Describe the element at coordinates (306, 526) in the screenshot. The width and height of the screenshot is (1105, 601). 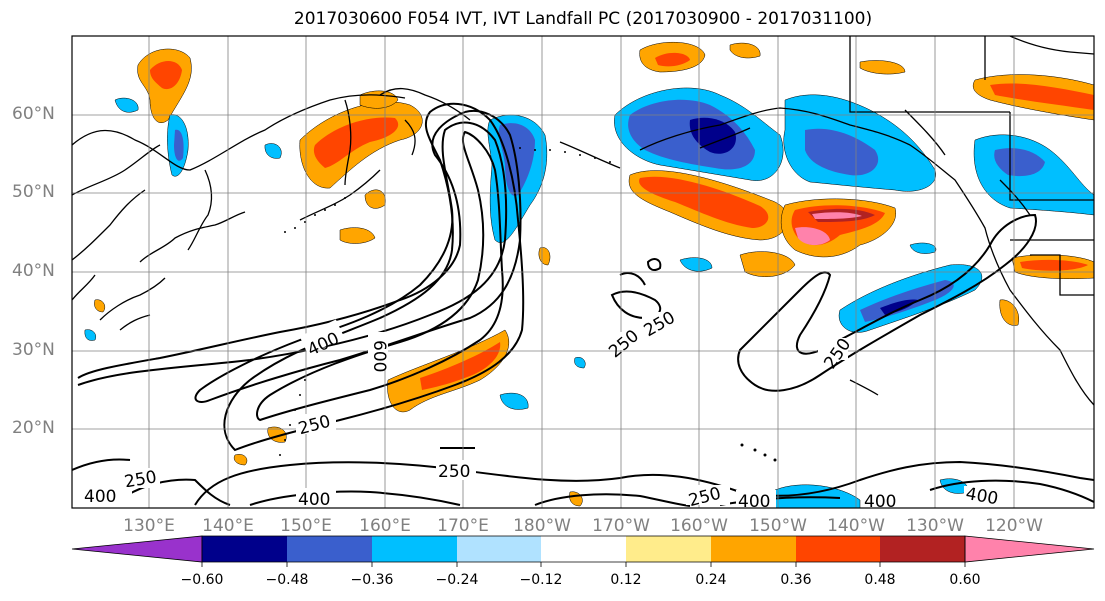
I see `lon-label: 150°E` at that location.